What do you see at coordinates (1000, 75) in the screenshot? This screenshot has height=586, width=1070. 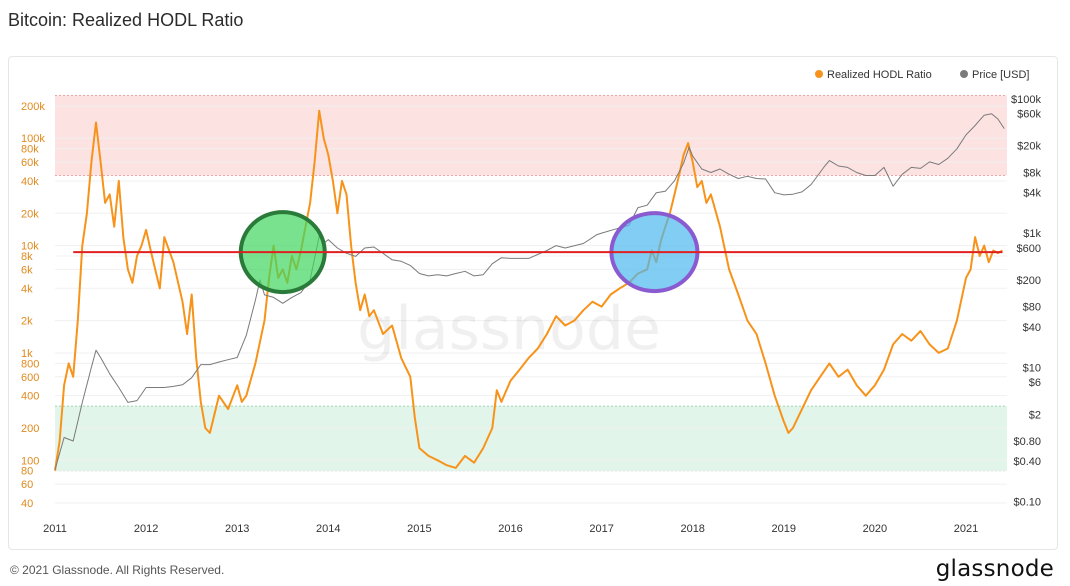 I see `legend-label: Price [USD]` at bounding box center [1000, 75].